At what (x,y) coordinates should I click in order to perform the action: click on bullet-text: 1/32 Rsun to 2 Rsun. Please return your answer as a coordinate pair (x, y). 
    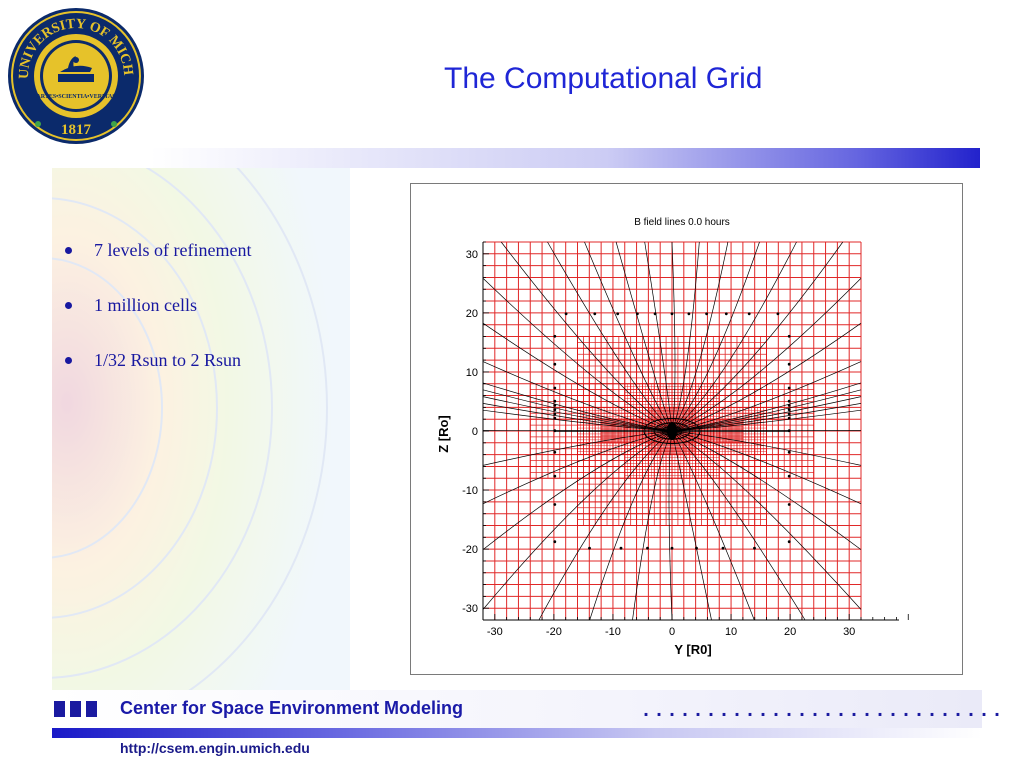
    Looking at the image, I should click on (168, 360).